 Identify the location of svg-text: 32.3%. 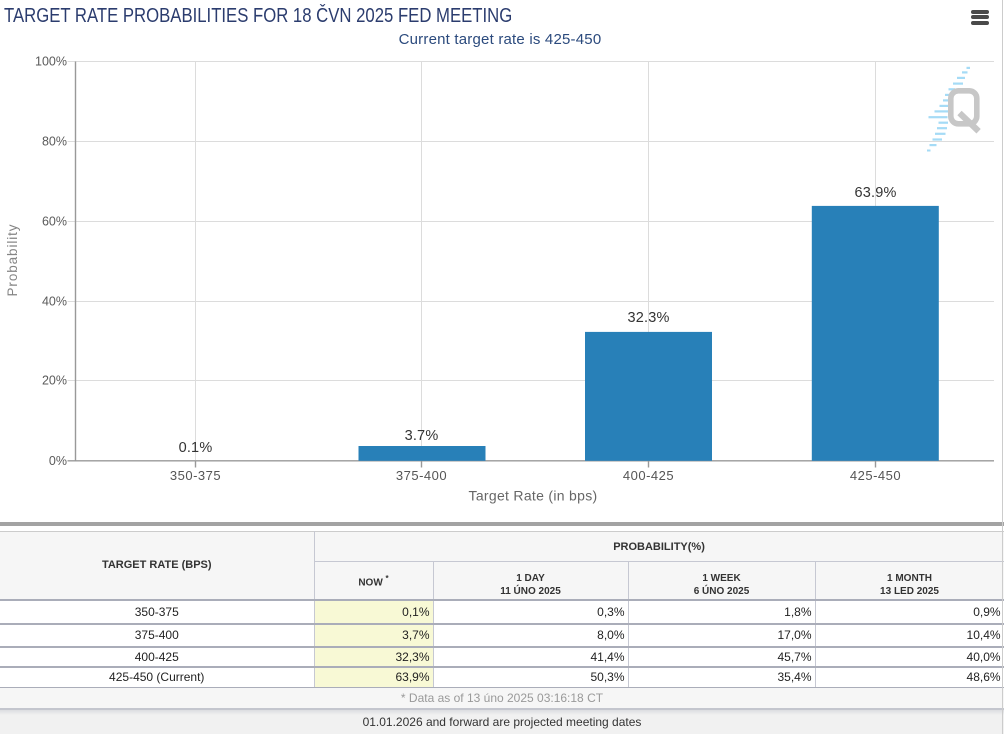
(648, 318).